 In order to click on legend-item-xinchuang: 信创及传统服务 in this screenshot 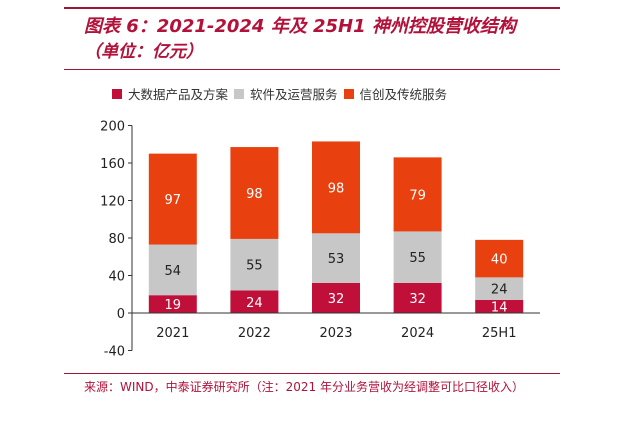, I will do `click(395, 93)`.